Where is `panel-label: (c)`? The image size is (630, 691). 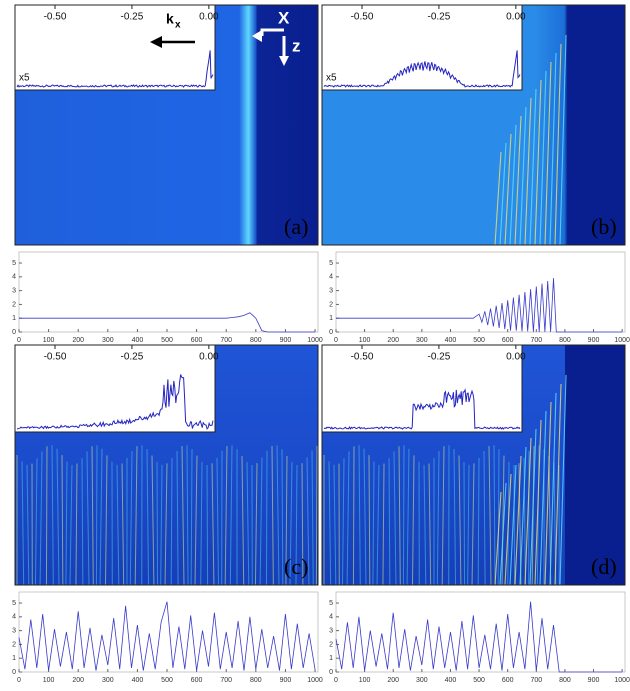 panel-label: (c) is located at coordinates (296, 566).